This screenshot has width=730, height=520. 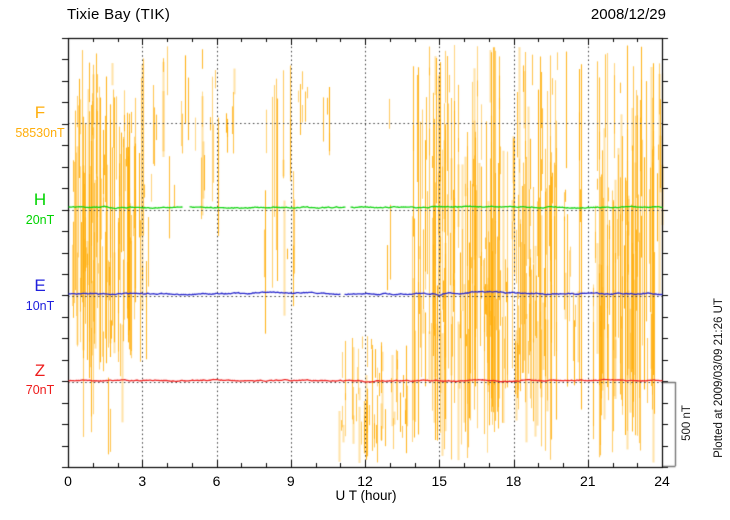 I want to click on x-tick-label-9: 9, so click(x=290, y=481).